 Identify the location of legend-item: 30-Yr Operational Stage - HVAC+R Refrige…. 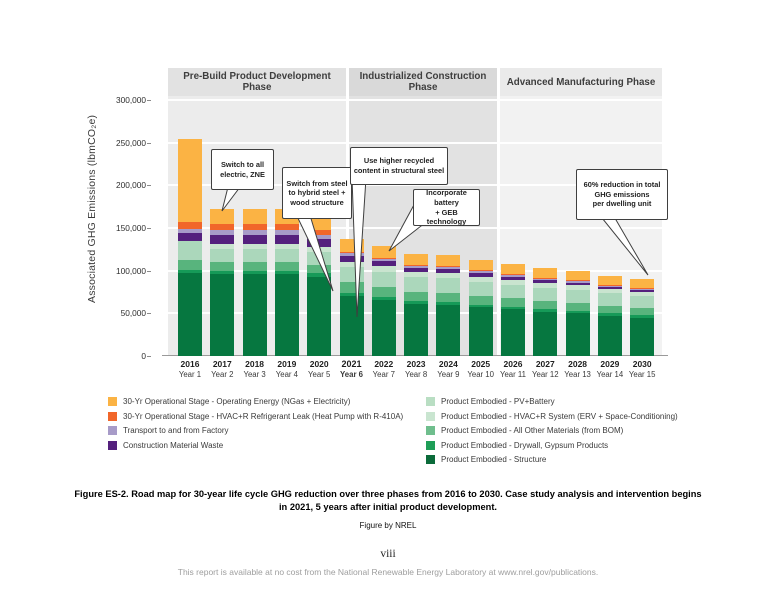
(255, 416).